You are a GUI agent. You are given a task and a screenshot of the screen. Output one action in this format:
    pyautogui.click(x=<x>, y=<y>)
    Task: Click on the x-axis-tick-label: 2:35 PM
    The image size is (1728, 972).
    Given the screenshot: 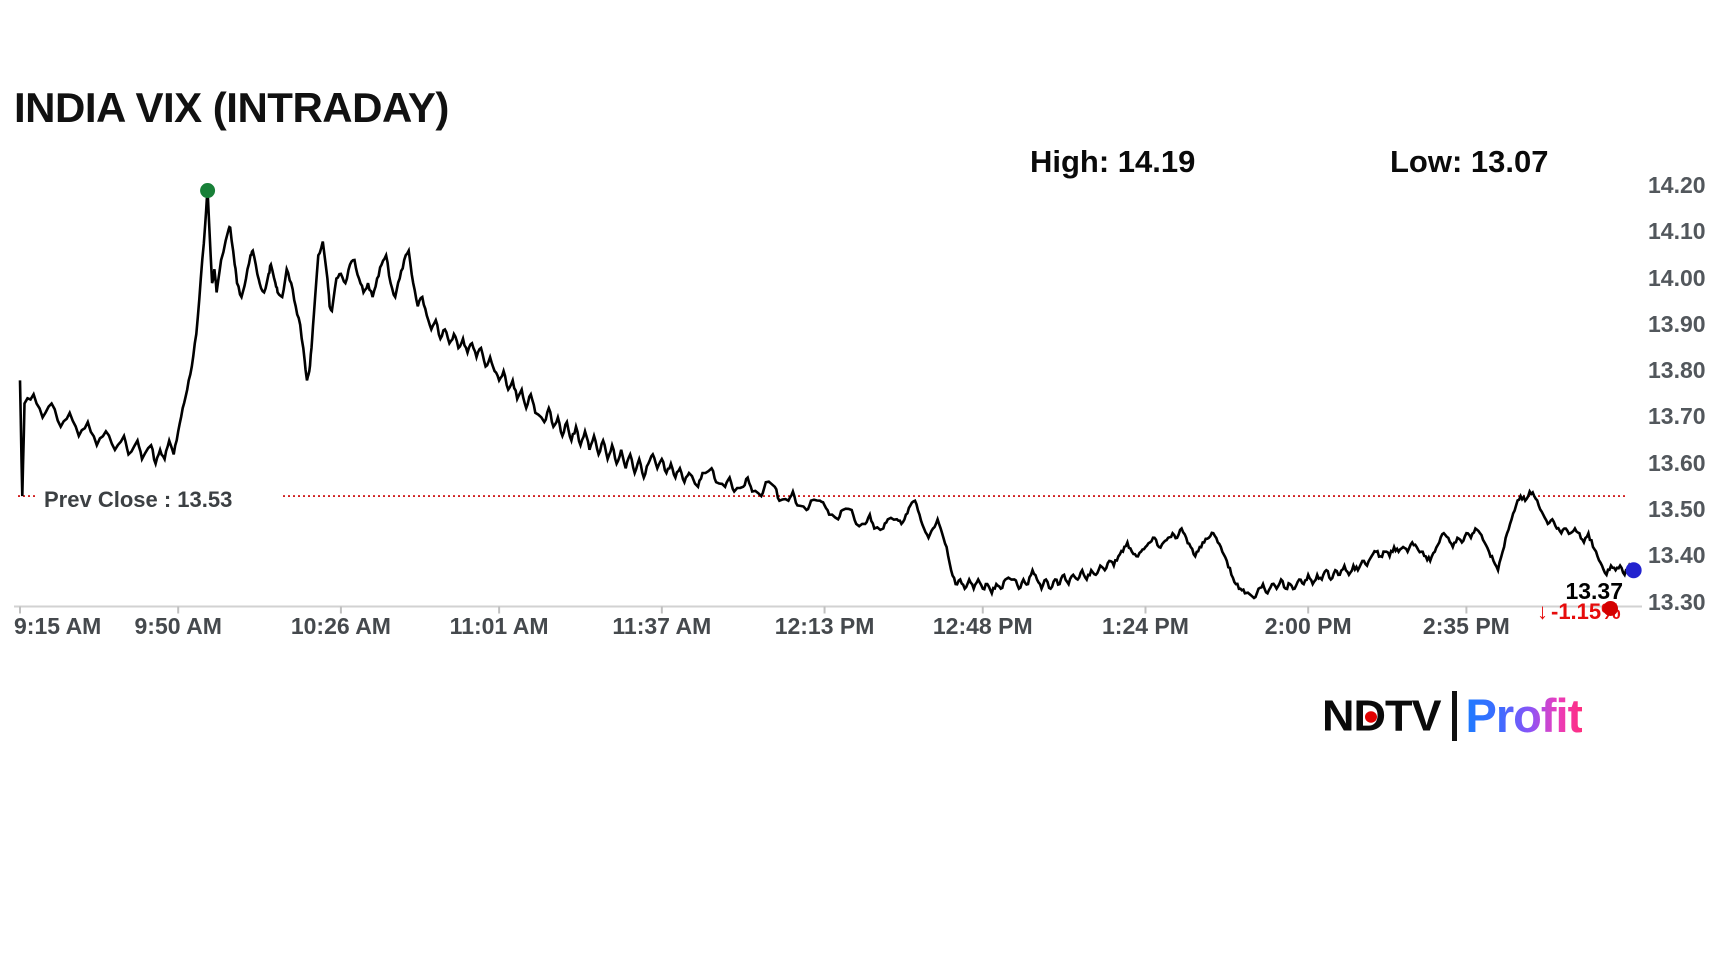 What is the action you would take?
    pyautogui.click(x=1466, y=626)
    